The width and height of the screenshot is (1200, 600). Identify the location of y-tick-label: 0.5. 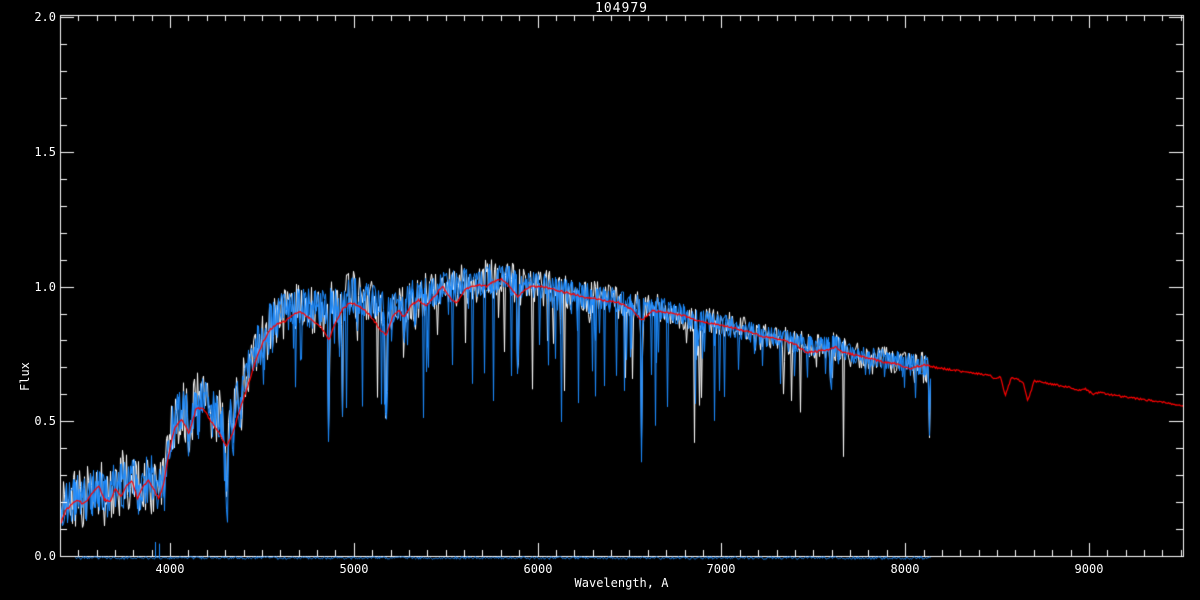
(45, 421).